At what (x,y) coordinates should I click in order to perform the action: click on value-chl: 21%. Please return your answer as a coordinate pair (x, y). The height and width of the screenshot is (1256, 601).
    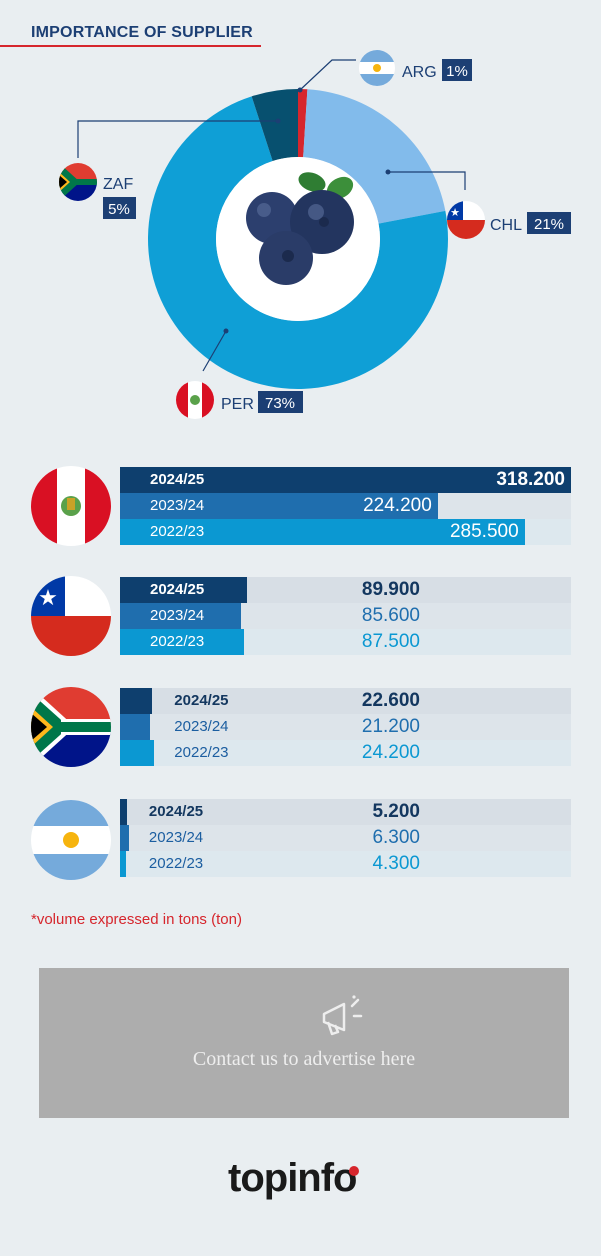
    Looking at the image, I should click on (549, 224).